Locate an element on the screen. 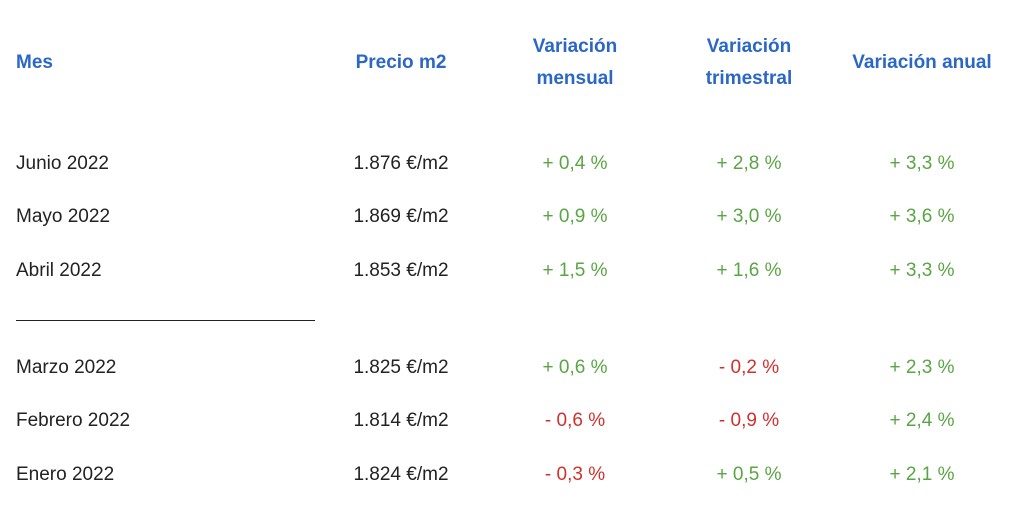 The height and width of the screenshot is (523, 1024). price-cell: 1.825 €/m2 is located at coordinates (401, 367).